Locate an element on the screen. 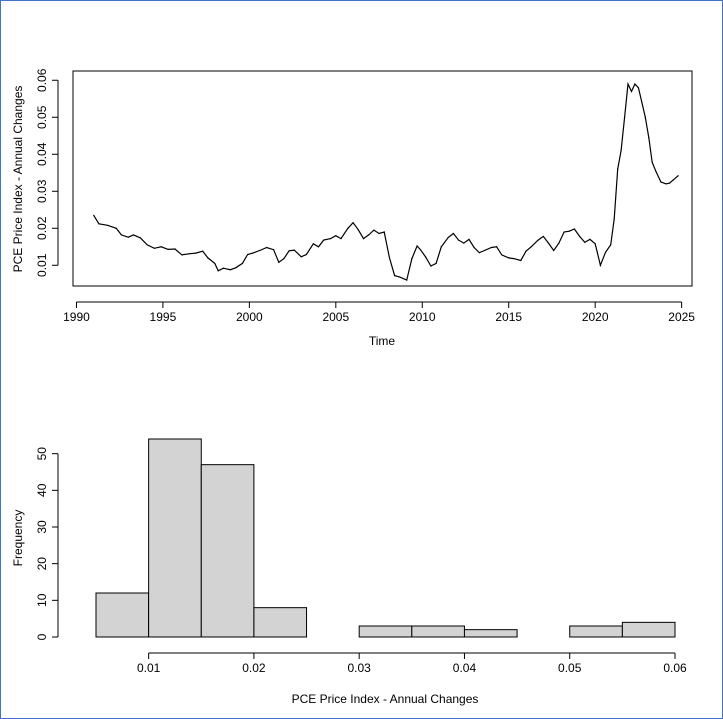 The image size is (723, 719). x-tick-label: 2020 is located at coordinates (595, 317).